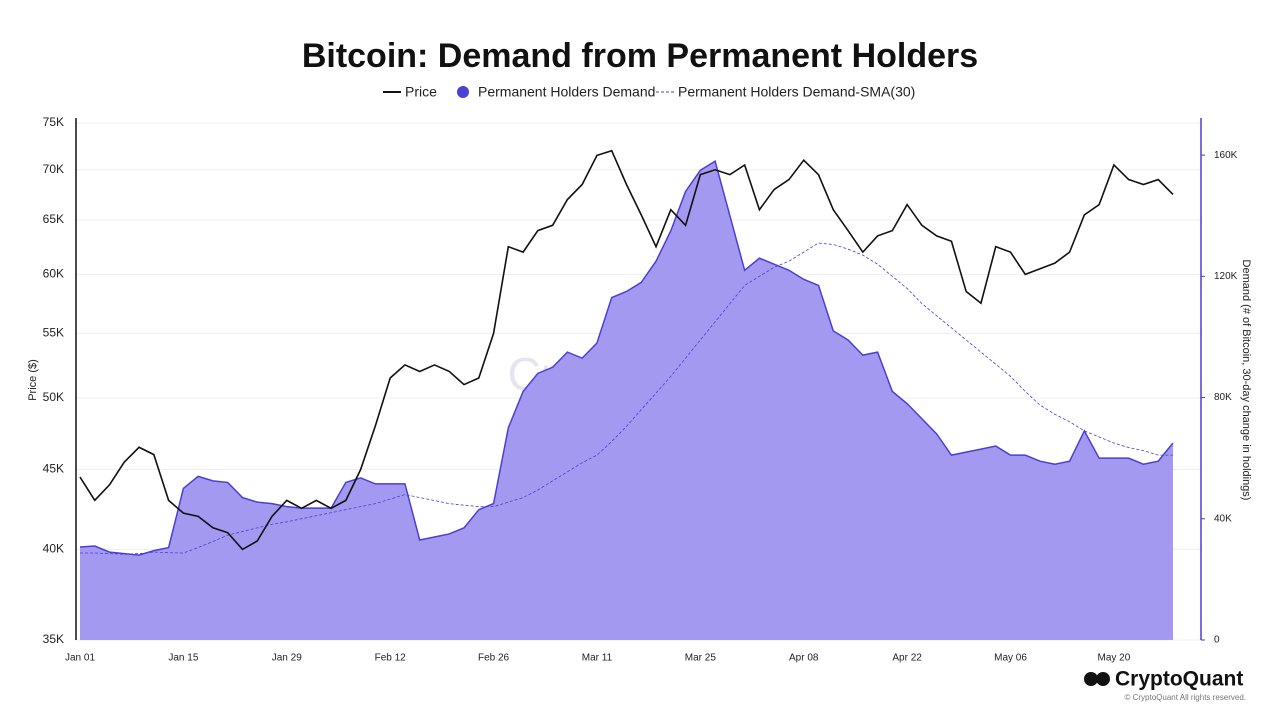 This screenshot has height=720, width=1280. I want to click on legend-item: Permanent Holders Demand, so click(556, 92).